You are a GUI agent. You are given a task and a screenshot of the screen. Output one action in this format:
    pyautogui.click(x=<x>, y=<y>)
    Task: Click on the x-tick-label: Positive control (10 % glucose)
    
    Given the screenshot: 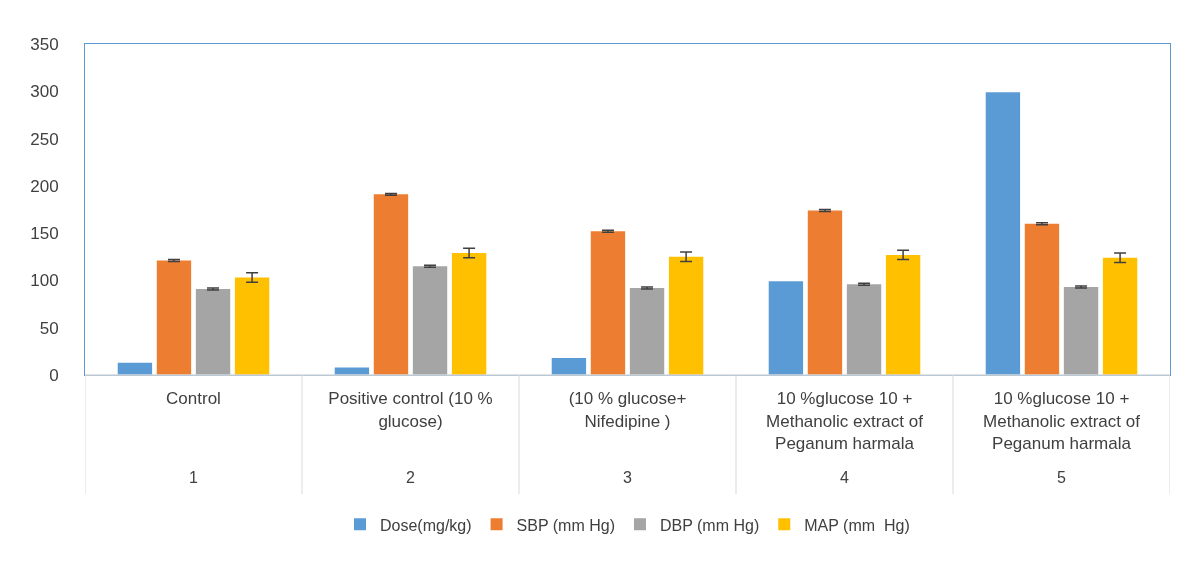 What is the action you would take?
    pyautogui.click(x=410, y=410)
    